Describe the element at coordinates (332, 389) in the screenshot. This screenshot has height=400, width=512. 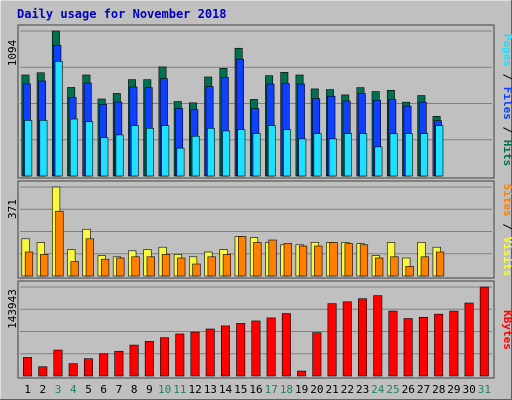
I see `day-label-21: 21` at that location.